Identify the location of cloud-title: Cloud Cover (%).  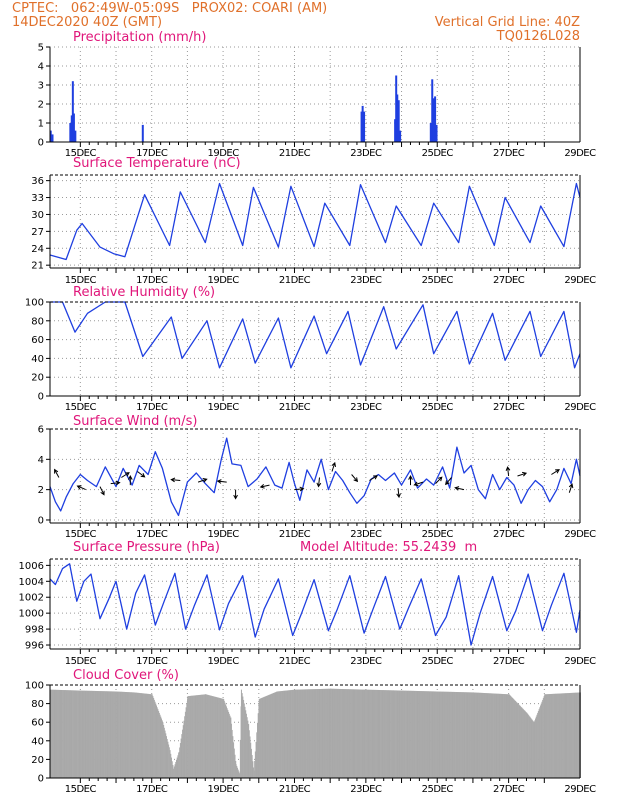
(126, 675).